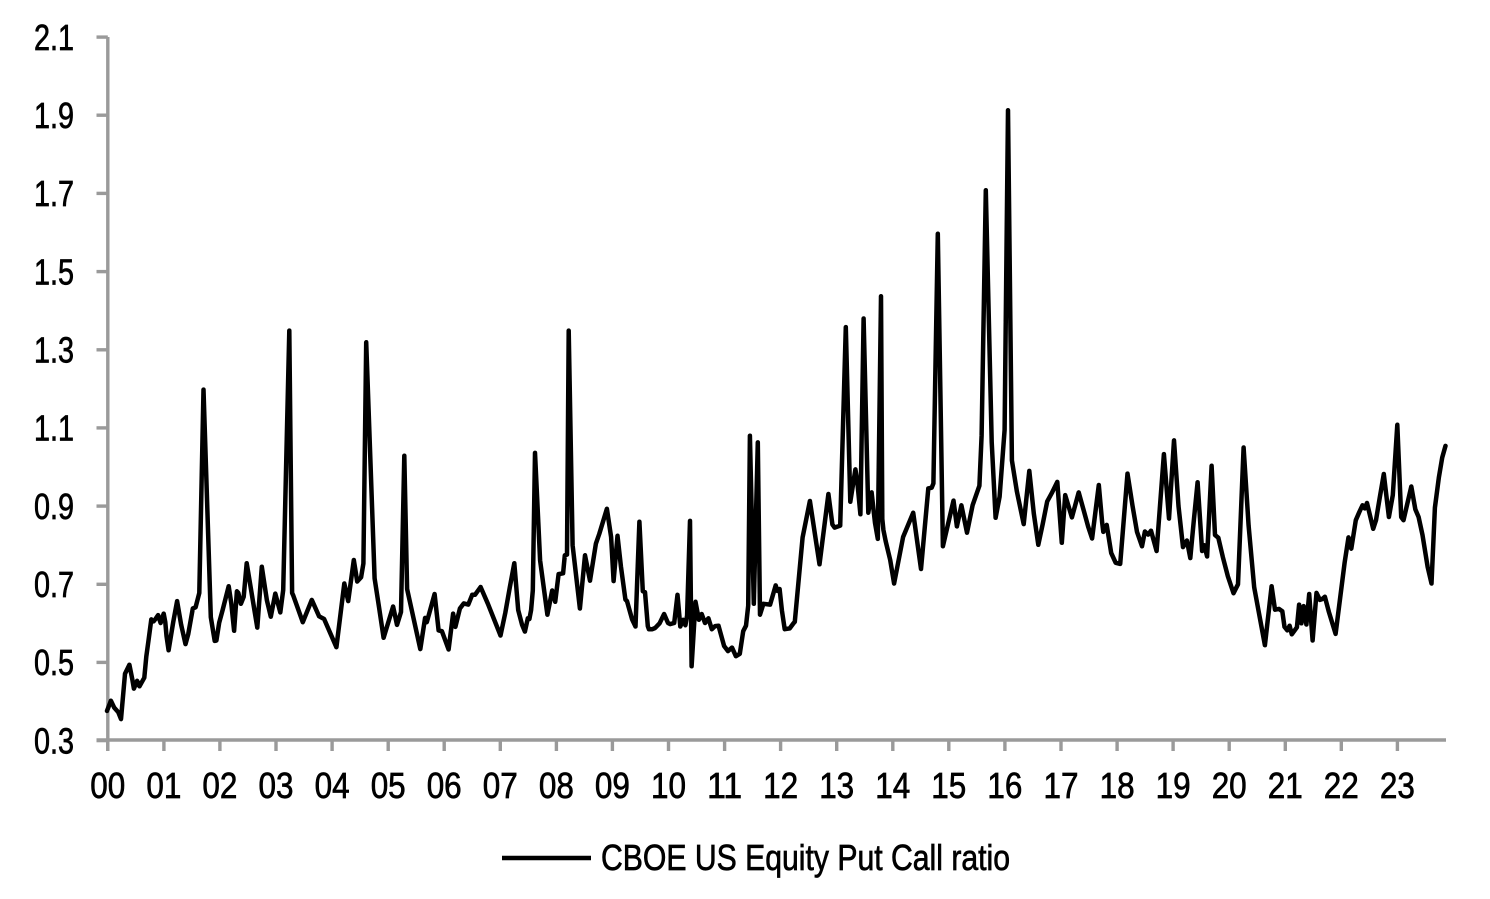 The width and height of the screenshot is (1490, 899). I want to click on svg-text: 12, so click(780, 785).